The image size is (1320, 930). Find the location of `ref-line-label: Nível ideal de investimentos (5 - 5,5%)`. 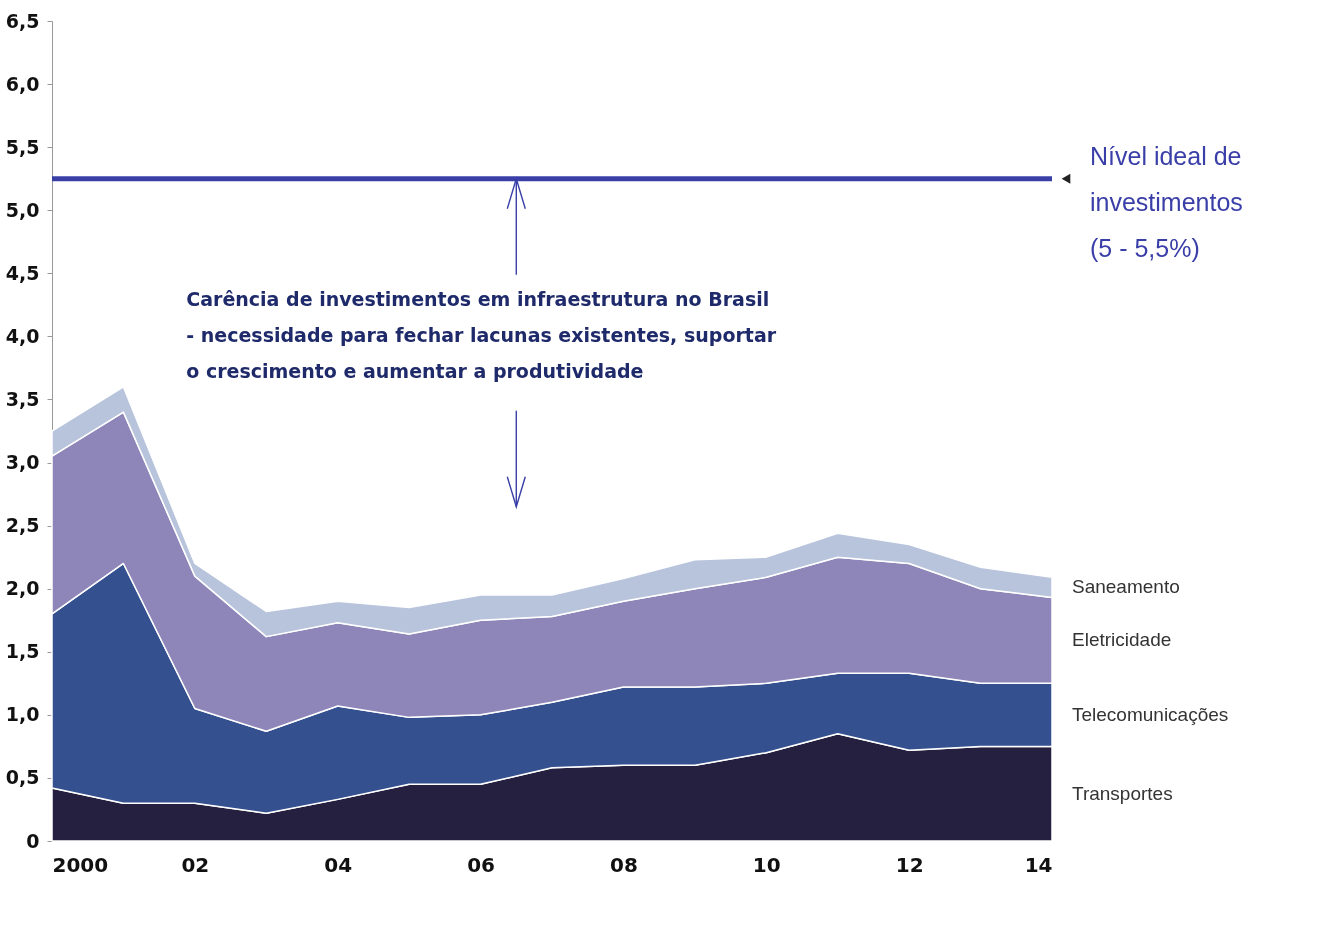

ref-line-label: Nível ideal de investimentos (5 - 5,5%) is located at coordinates (1166, 201).